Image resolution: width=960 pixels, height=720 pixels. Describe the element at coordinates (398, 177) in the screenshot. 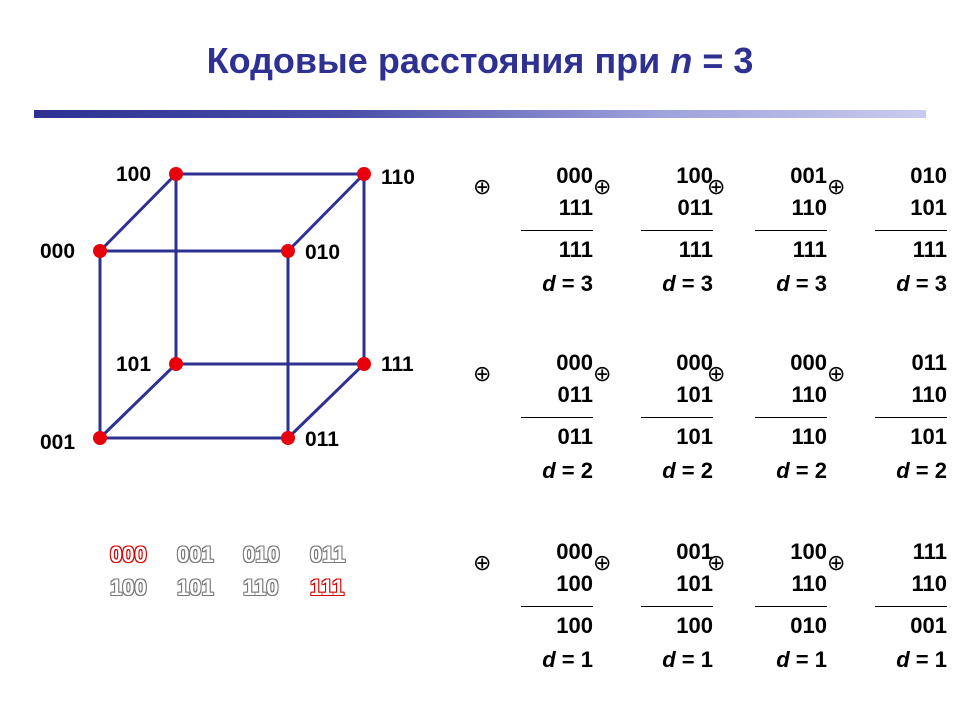

I see `vertex-label-110: 110` at that location.